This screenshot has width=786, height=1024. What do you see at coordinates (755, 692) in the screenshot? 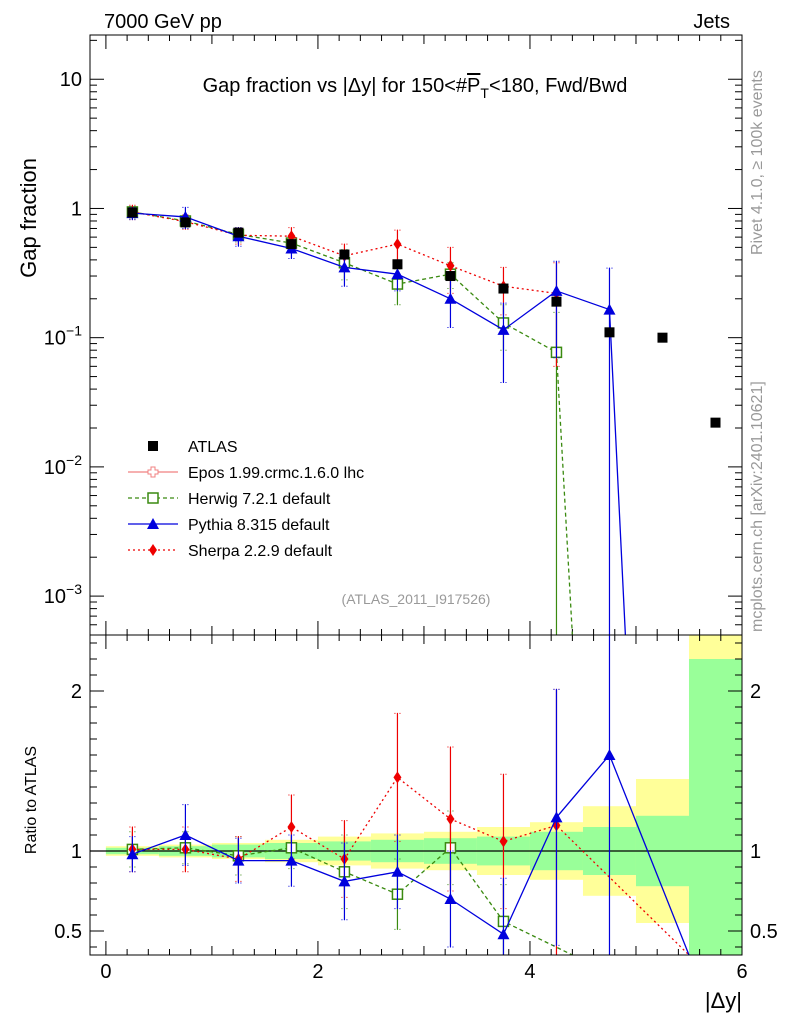
I see `ratio-y-tick-label-right: 2` at bounding box center [755, 692].